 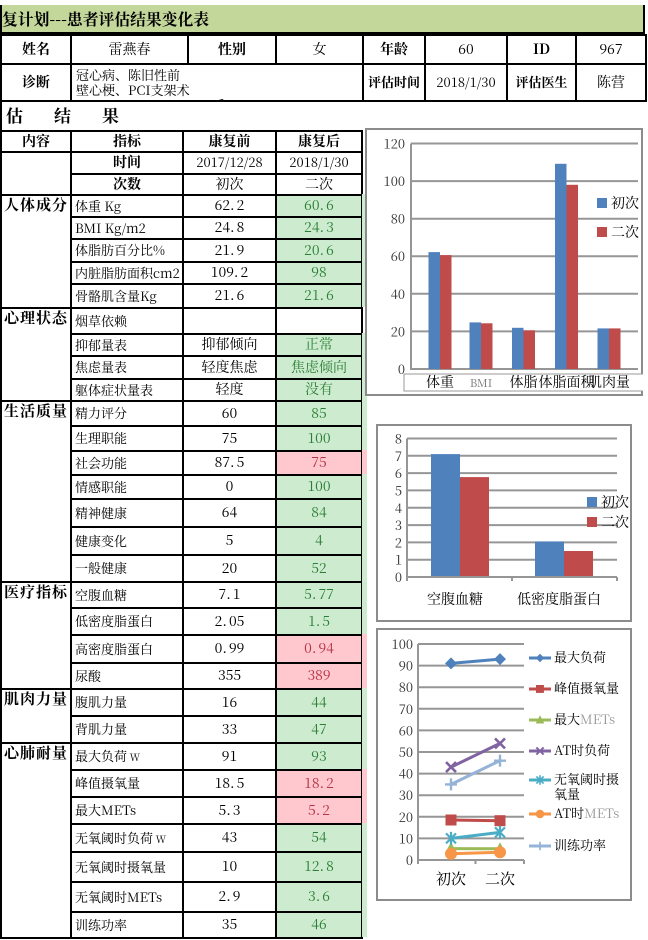 I want to click on svg-text: AT时METs, so click(x=586, y=812).